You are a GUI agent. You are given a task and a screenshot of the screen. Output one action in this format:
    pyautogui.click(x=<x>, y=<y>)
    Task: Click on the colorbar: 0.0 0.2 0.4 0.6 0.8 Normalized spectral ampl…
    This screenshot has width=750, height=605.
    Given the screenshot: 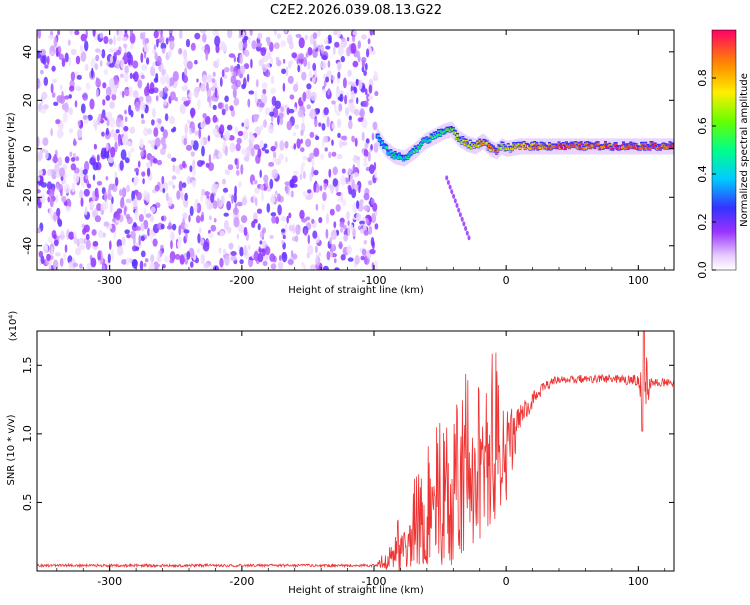 What is the action you would take?
    pyautogui.click(x=723, y=154)
    